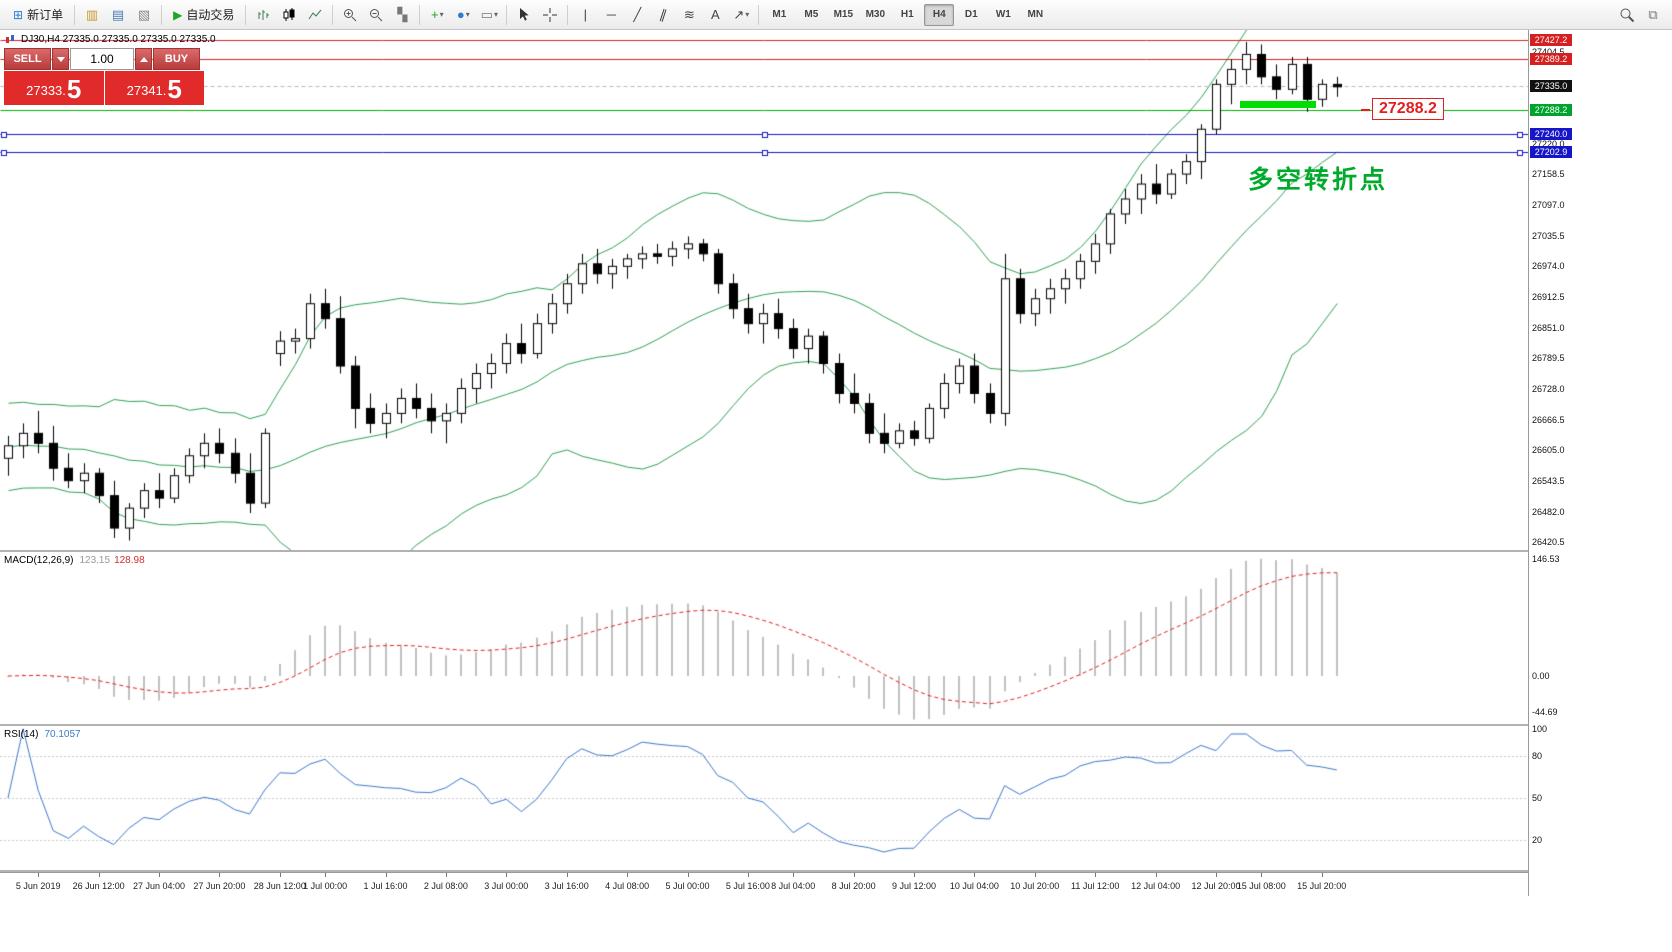 This screenshot has width=1672, height=952. Describe the element at coordinates (764, 798) in the screenshot. I see `rsi-canvas` at that location.